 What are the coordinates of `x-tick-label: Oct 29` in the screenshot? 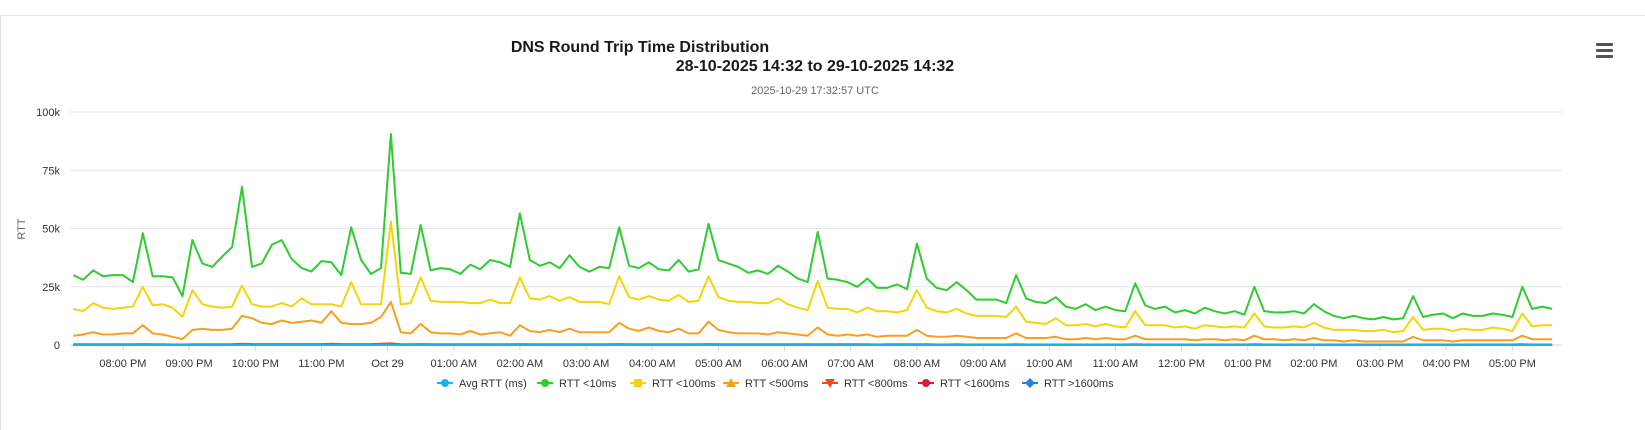 It's located at (387, 364).